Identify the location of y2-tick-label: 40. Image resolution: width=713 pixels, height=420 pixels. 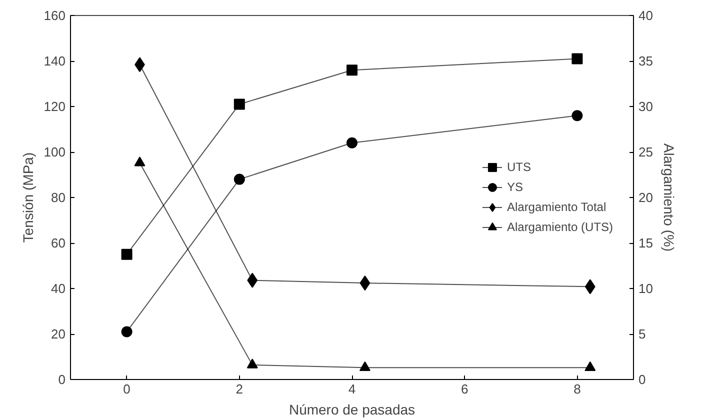
(645, 15).